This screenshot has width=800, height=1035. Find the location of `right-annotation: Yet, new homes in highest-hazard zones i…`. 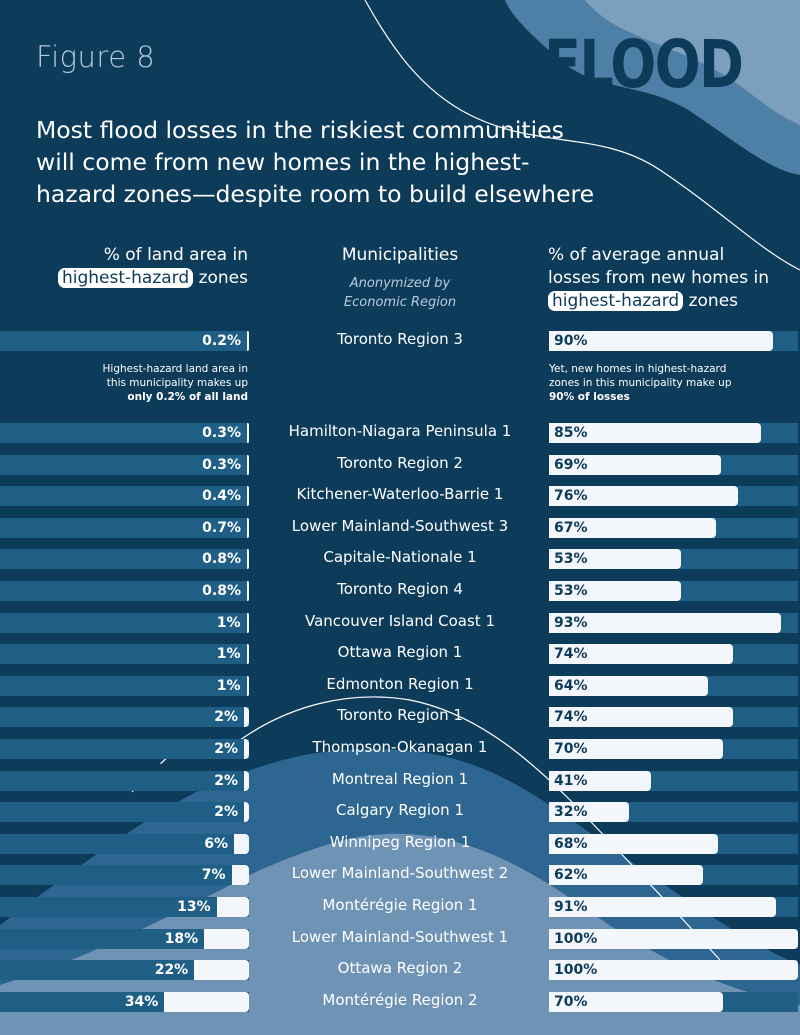

right-annotation: Yet, new homes in highest-hazard zones i… is located at coordinates (664, 383).